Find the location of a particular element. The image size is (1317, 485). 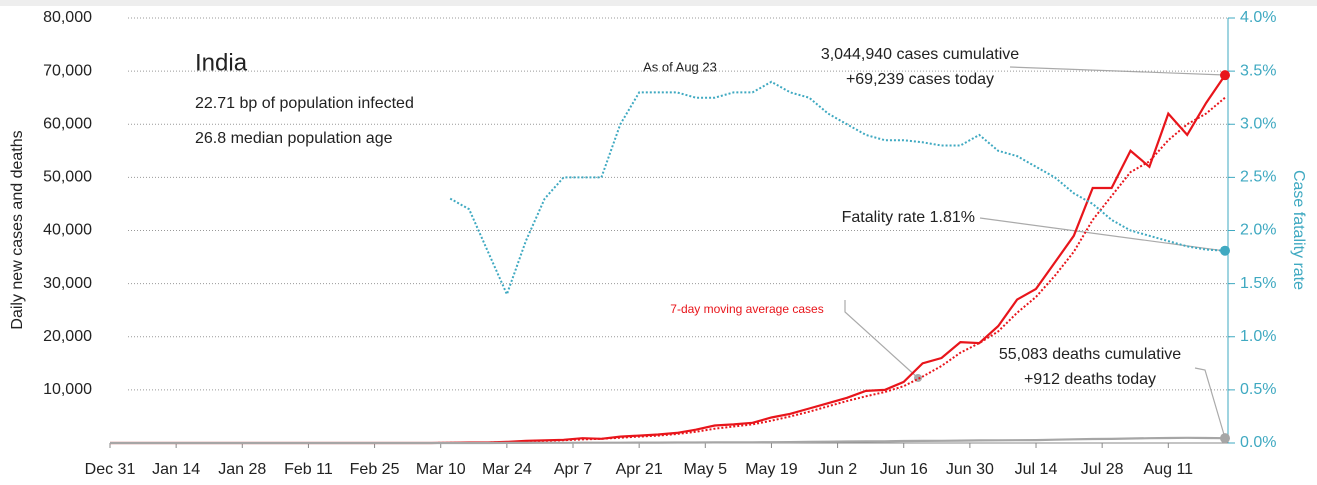

x-tick-label: Mar 10 is located at coordinates (441, 469).